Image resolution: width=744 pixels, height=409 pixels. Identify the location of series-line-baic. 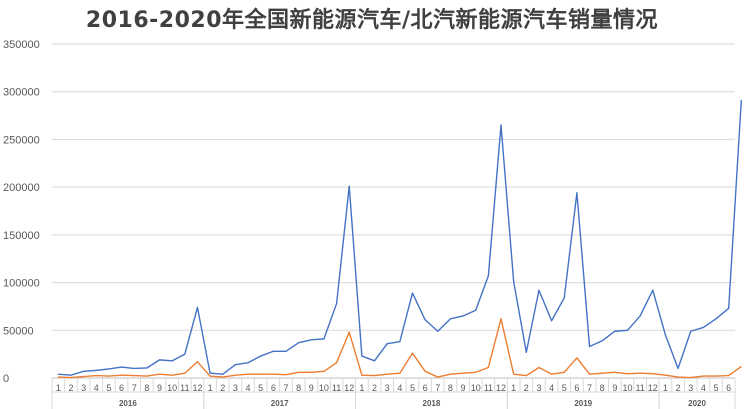
(400, 348).